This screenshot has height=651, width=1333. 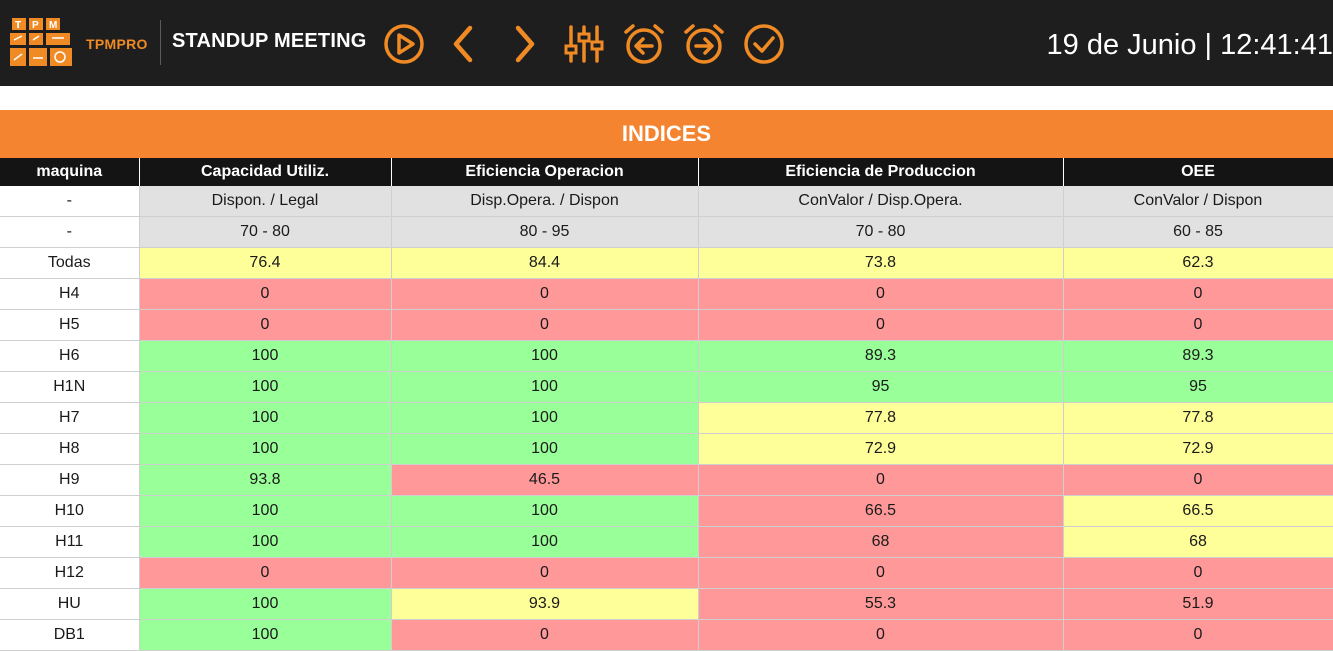 What do you see at coordinates (117, 44) in the screenshot?
I see `brand-name: TPMPRO` at bounding box center [117, 44].